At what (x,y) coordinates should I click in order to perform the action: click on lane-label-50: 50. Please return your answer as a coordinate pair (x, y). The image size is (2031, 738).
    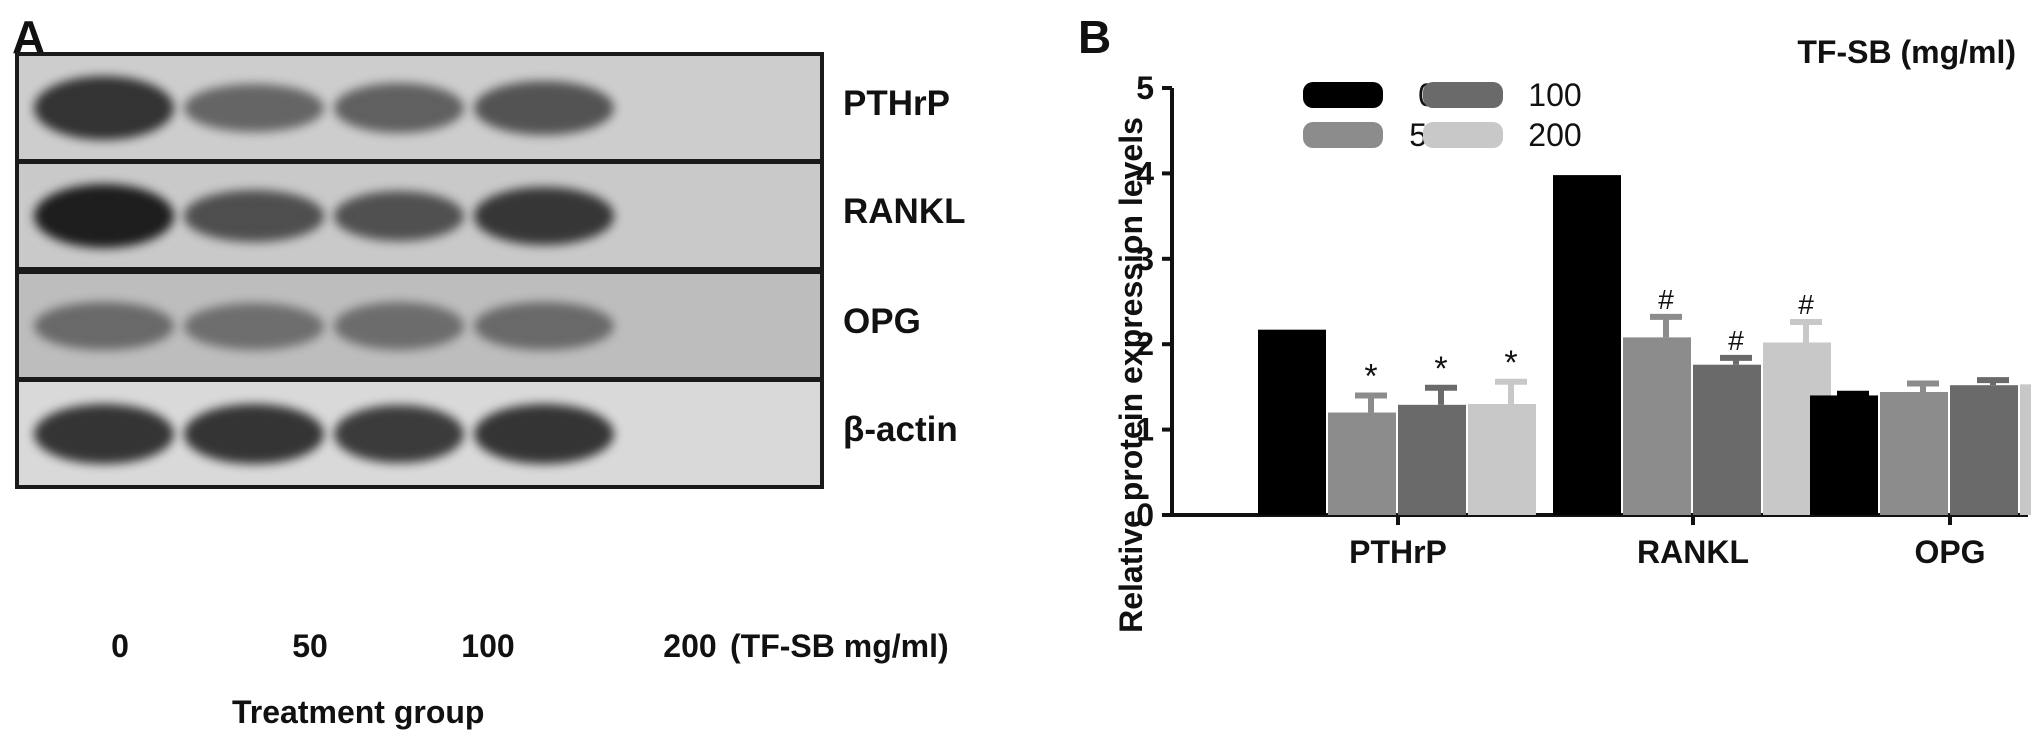
    Looking at the image, I should click on (310, 646).